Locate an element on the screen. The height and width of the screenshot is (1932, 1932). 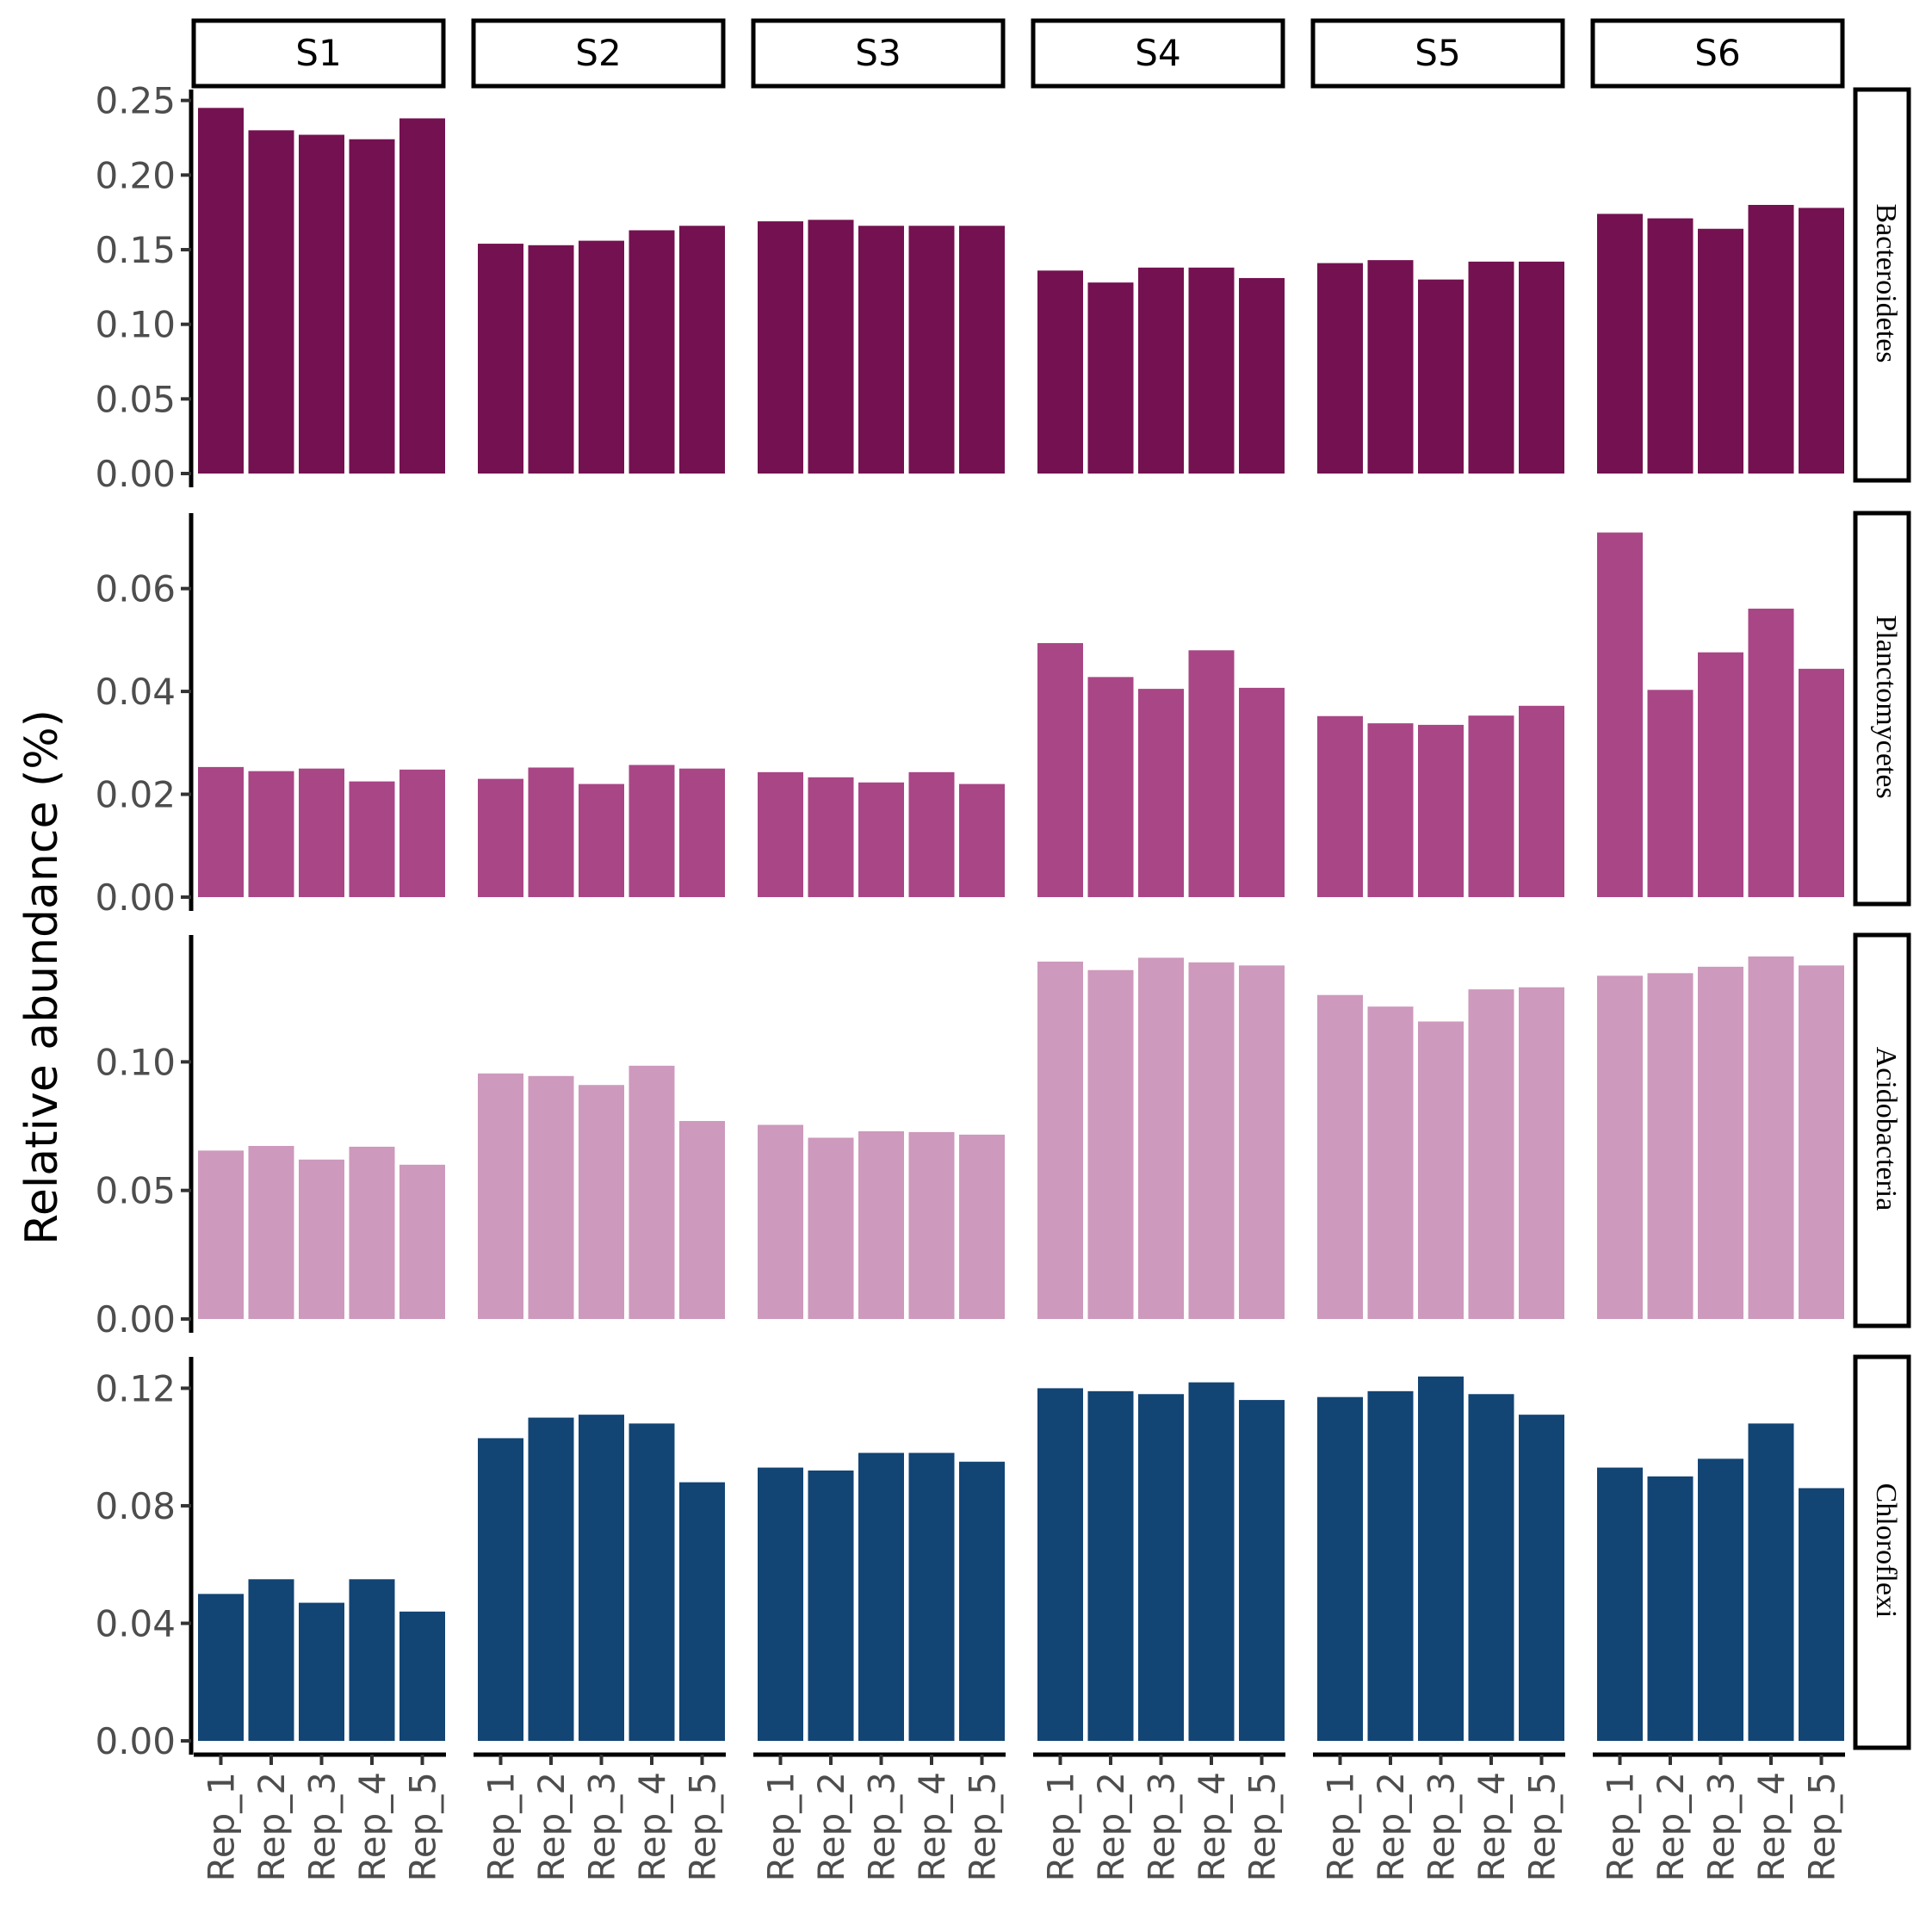
panel-acidobacteria-s4 is located at coordinates (1161, 1138).